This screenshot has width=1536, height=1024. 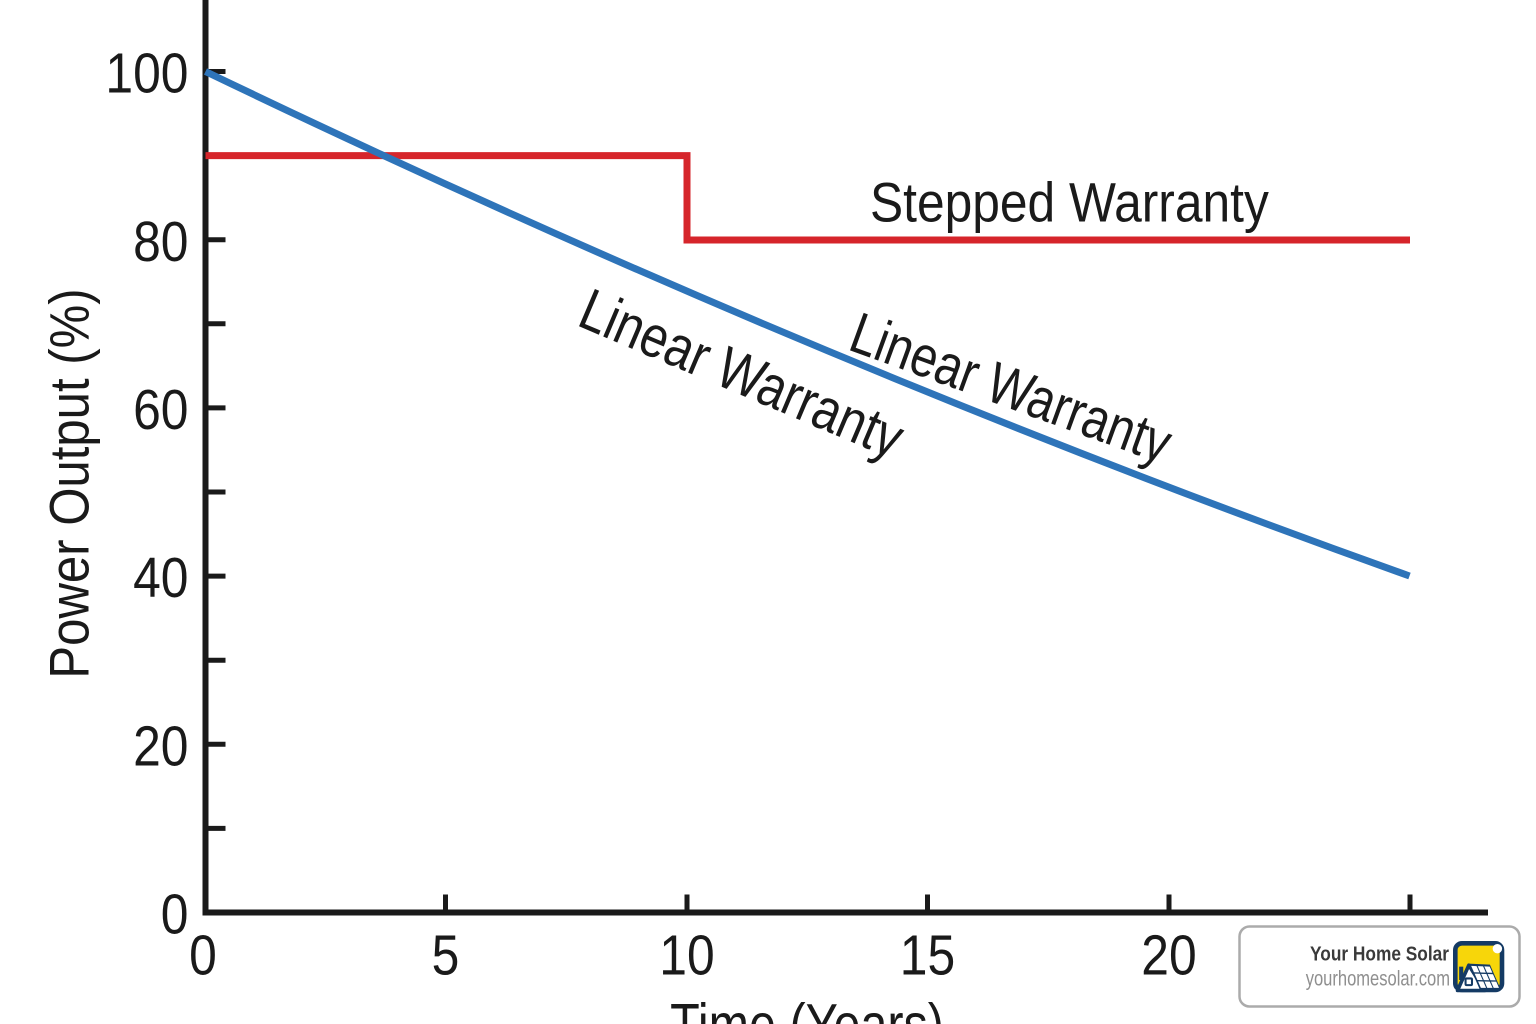 What do you see at coordinates (160, 242) in the screenshot?
I see `svg-text: 80` at bounding box center [160, 242].